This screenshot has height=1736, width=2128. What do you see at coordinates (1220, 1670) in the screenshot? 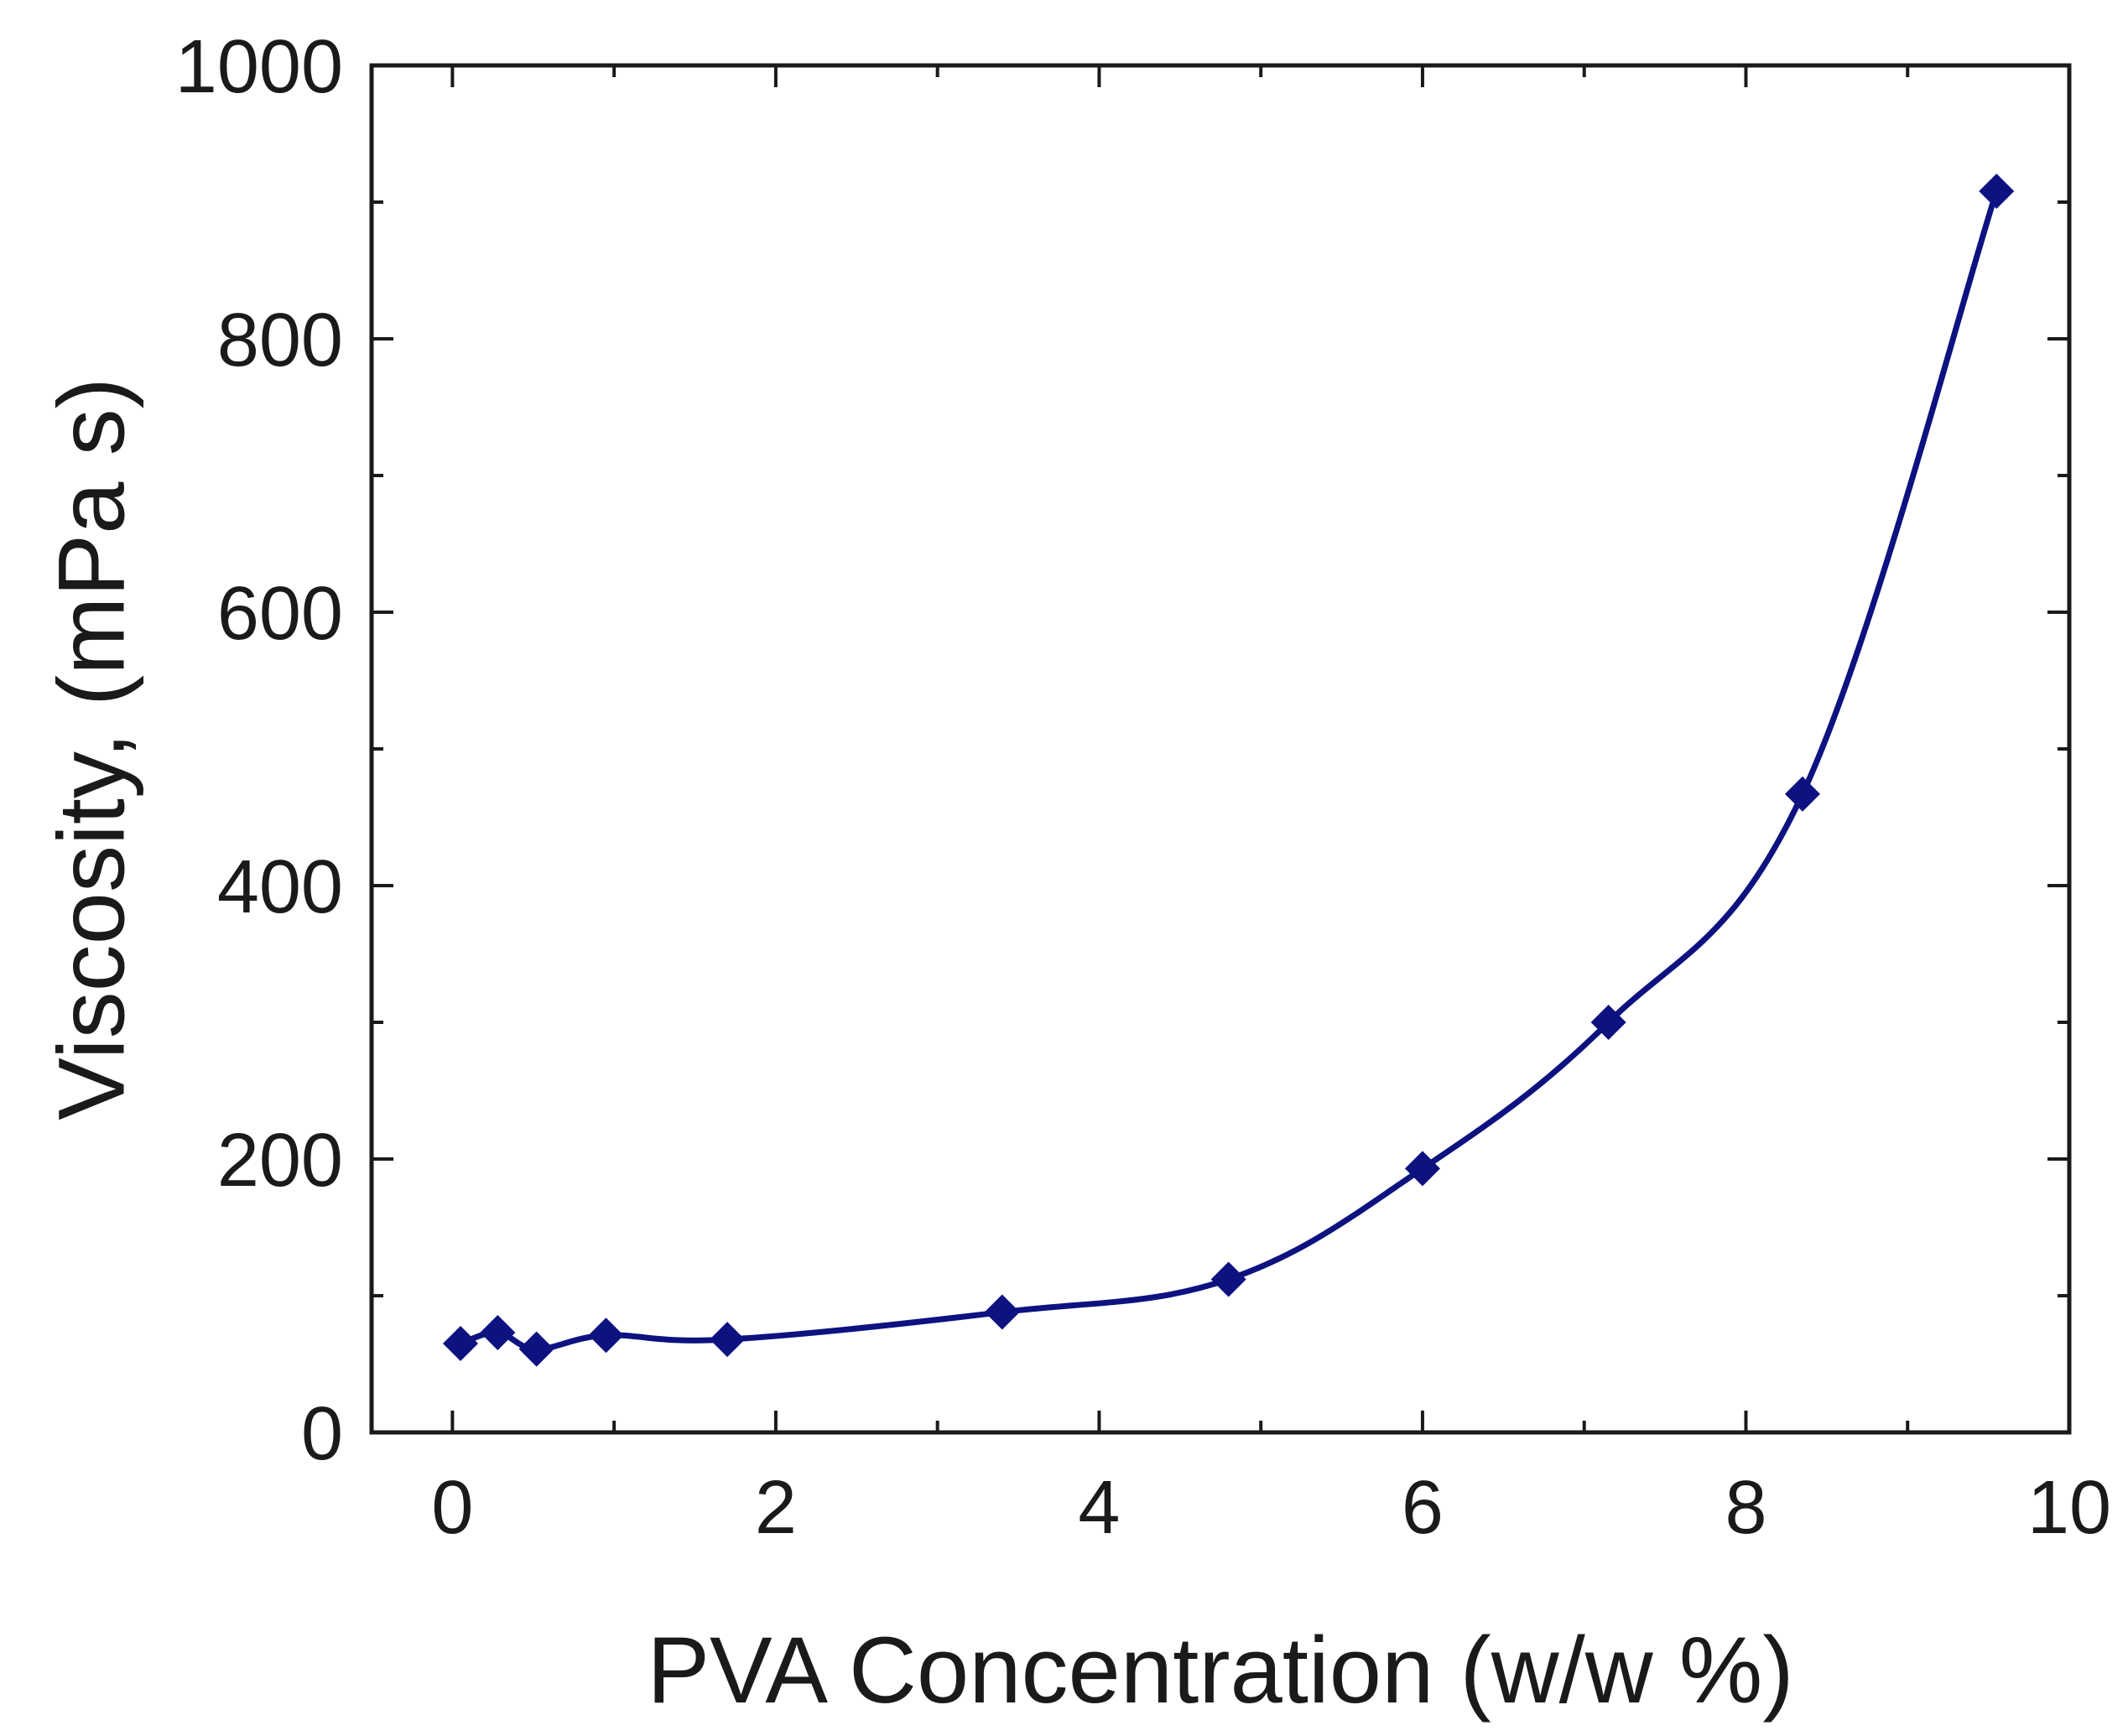
I see `x-axis-title: PVA Concentration (w/w %)` at bounding box center [1220, 1670].